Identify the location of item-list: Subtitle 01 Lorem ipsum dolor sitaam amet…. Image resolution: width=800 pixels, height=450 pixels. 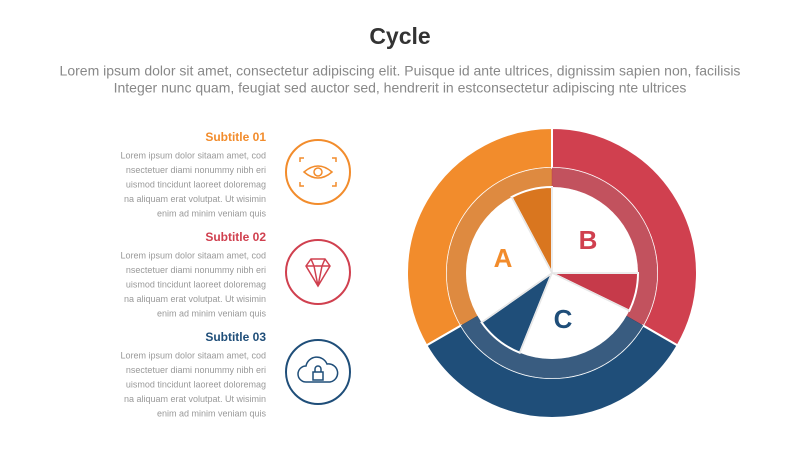
(193, 274).